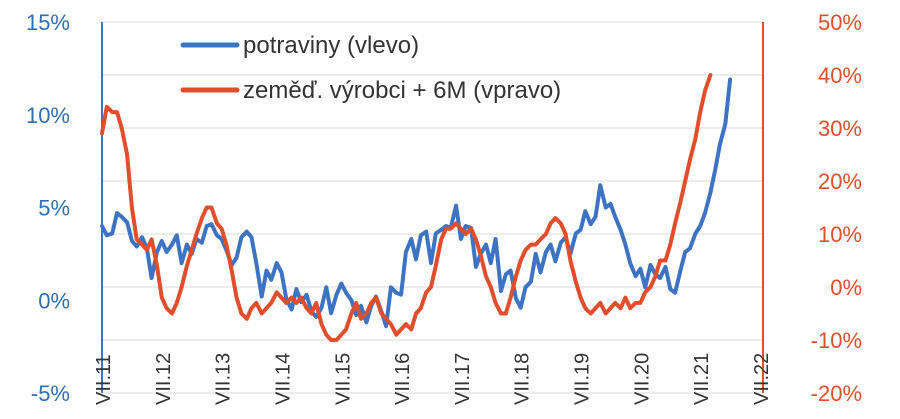 This screenshot has width=900, height=419. What do you see at coordinates (104, 379) in the screenshot?
I see `x-tick-label: VII.11` at bounding box center [104, 379].